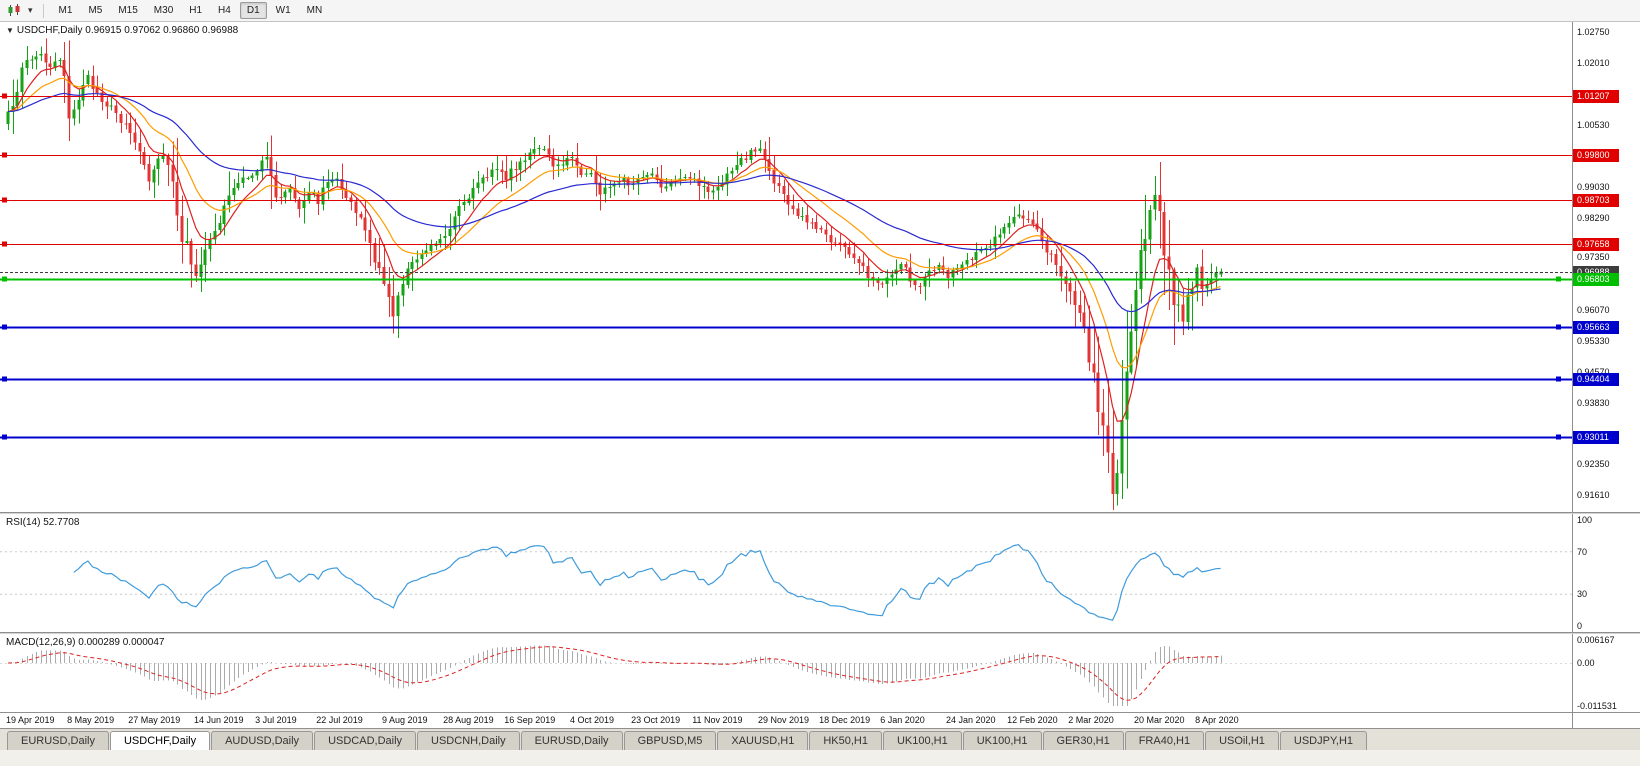 This screenshot has height=766, width=1640. What do you see at coordinates (1091, 720) in the screenshot?
I see `date-label-2-mar-2020: 2 Mar 2020` at bounding box center [1091, 720].